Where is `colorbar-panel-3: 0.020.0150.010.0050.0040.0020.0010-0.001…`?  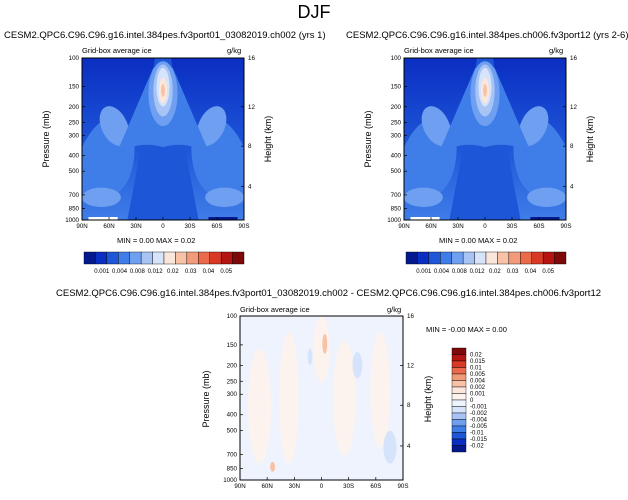 colorbar-panel-3: 0.020.0150.010.0050.0040.0020.0010-0.001… is located at coordinates (469, 400).